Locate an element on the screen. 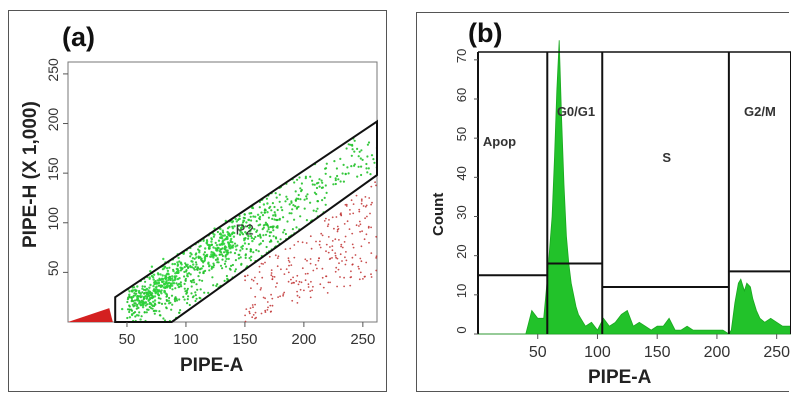 This screenshot has height=397, width=791. panel-a-label: (a) is located at coordinates (78, 37).